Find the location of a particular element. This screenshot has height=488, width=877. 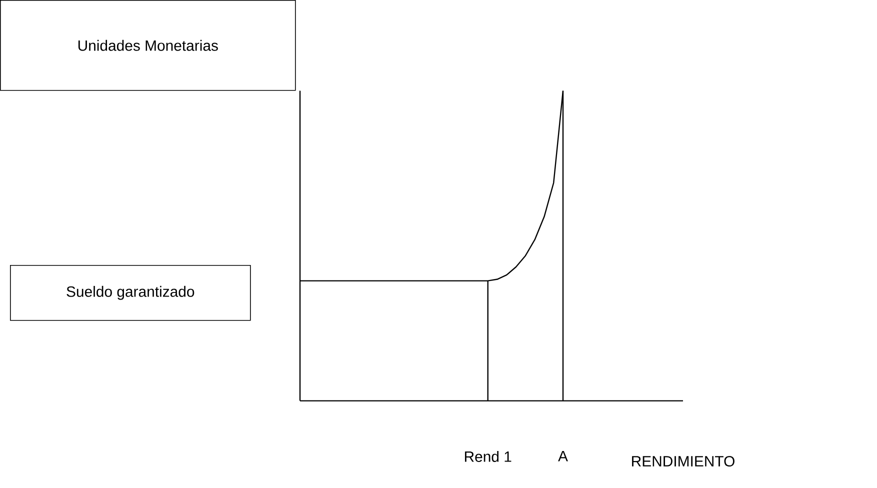

text: Sueldo garantizado is located at coordinates (130, 293).